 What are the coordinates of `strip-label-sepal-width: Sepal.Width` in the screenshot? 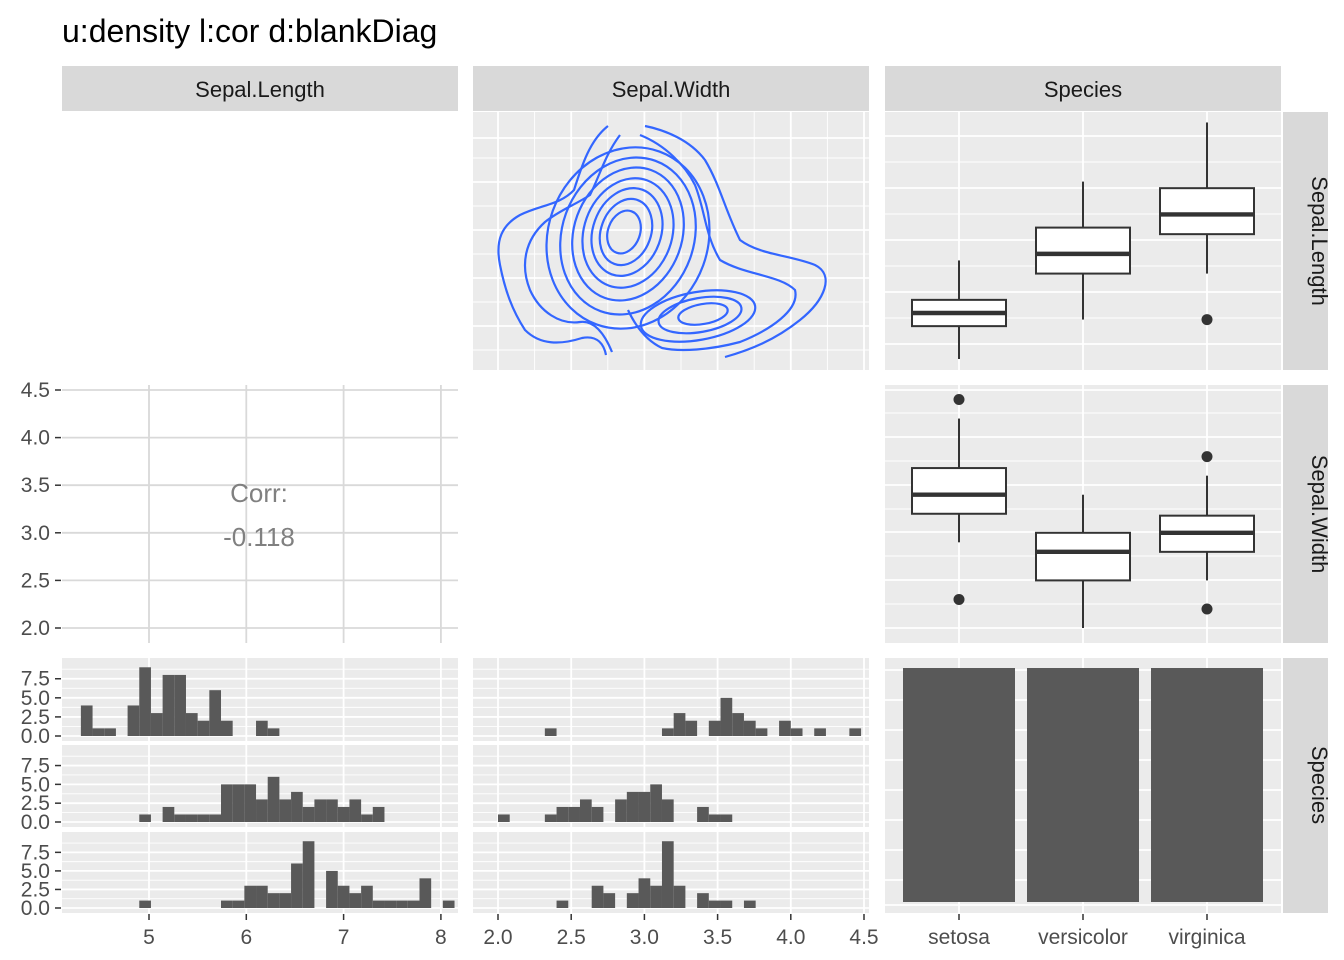 It's located at (671, 89).